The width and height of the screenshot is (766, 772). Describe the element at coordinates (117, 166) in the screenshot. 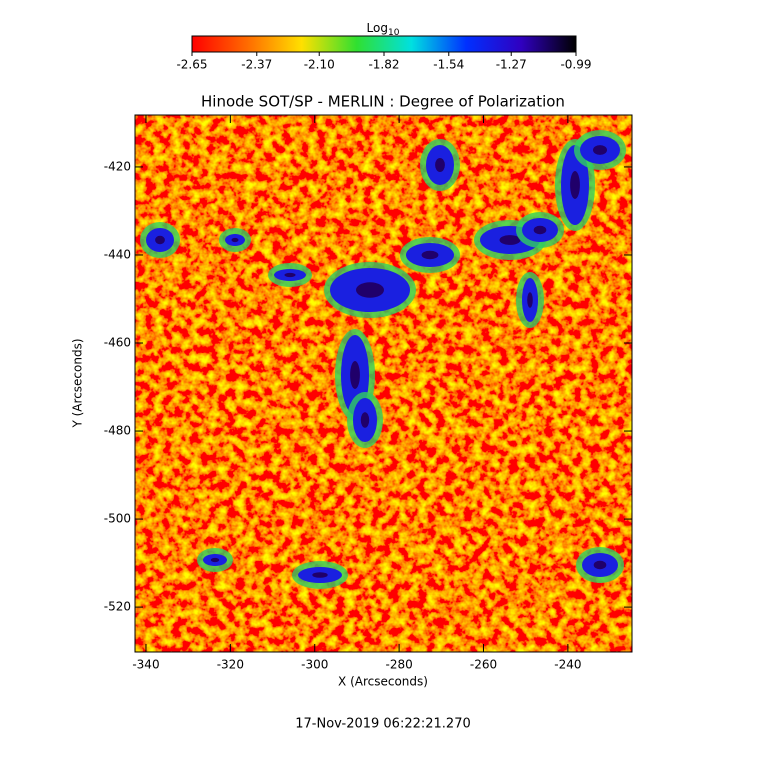

I see `y-tick-label: -420` at that location.